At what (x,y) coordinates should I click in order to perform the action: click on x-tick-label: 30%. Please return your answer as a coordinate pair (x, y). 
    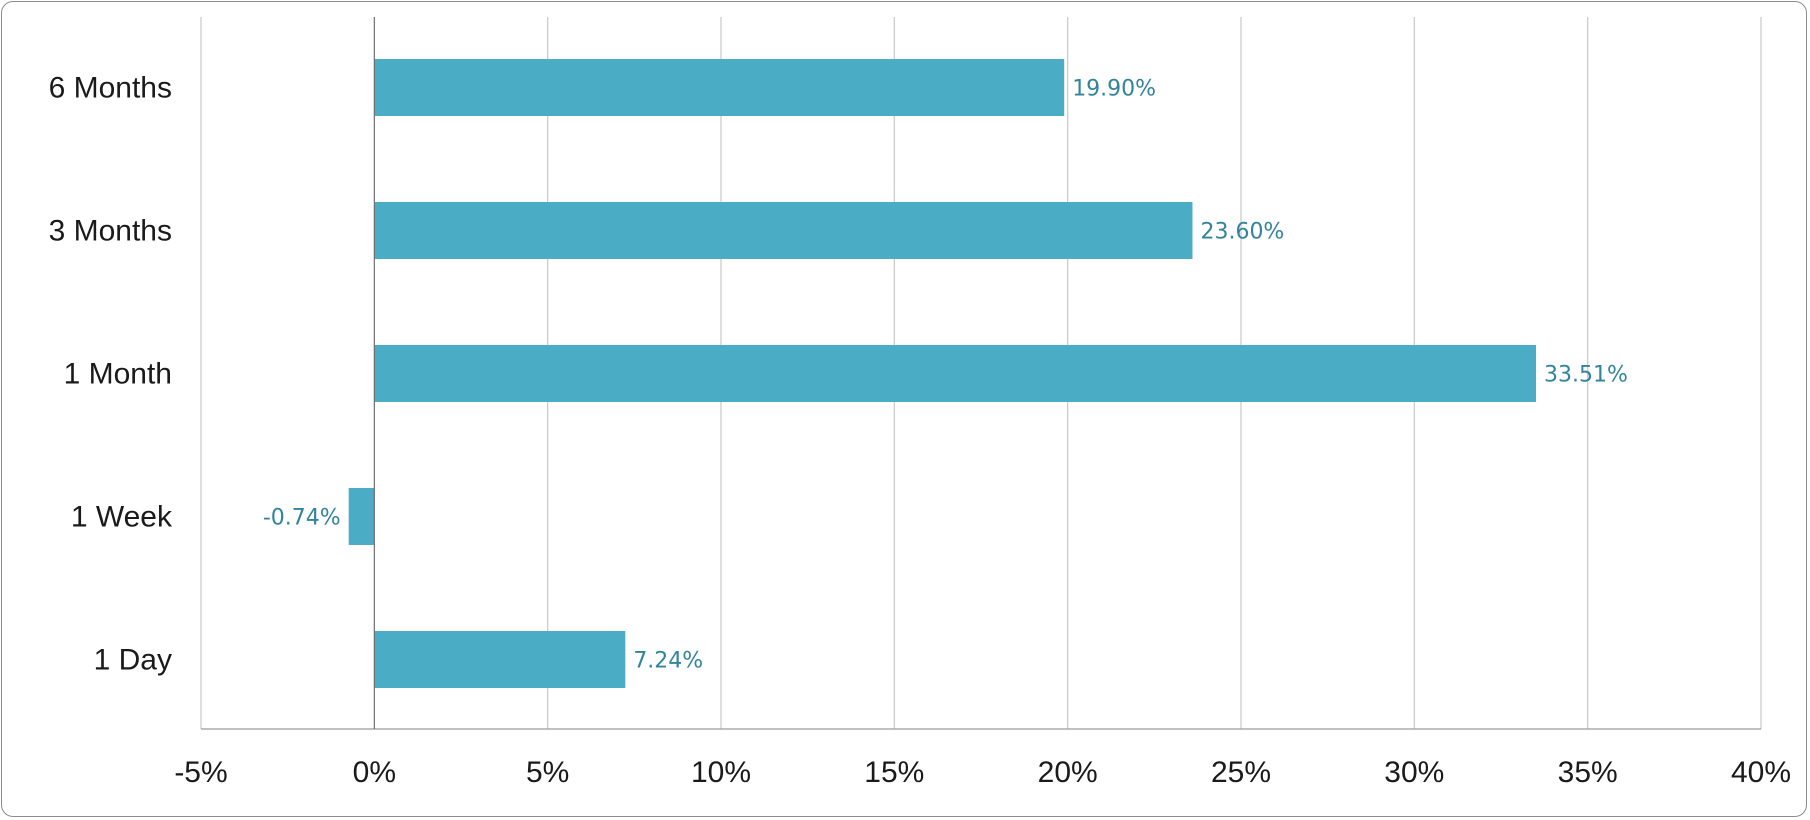
    Looking at the image, I should click on (1414, 772).